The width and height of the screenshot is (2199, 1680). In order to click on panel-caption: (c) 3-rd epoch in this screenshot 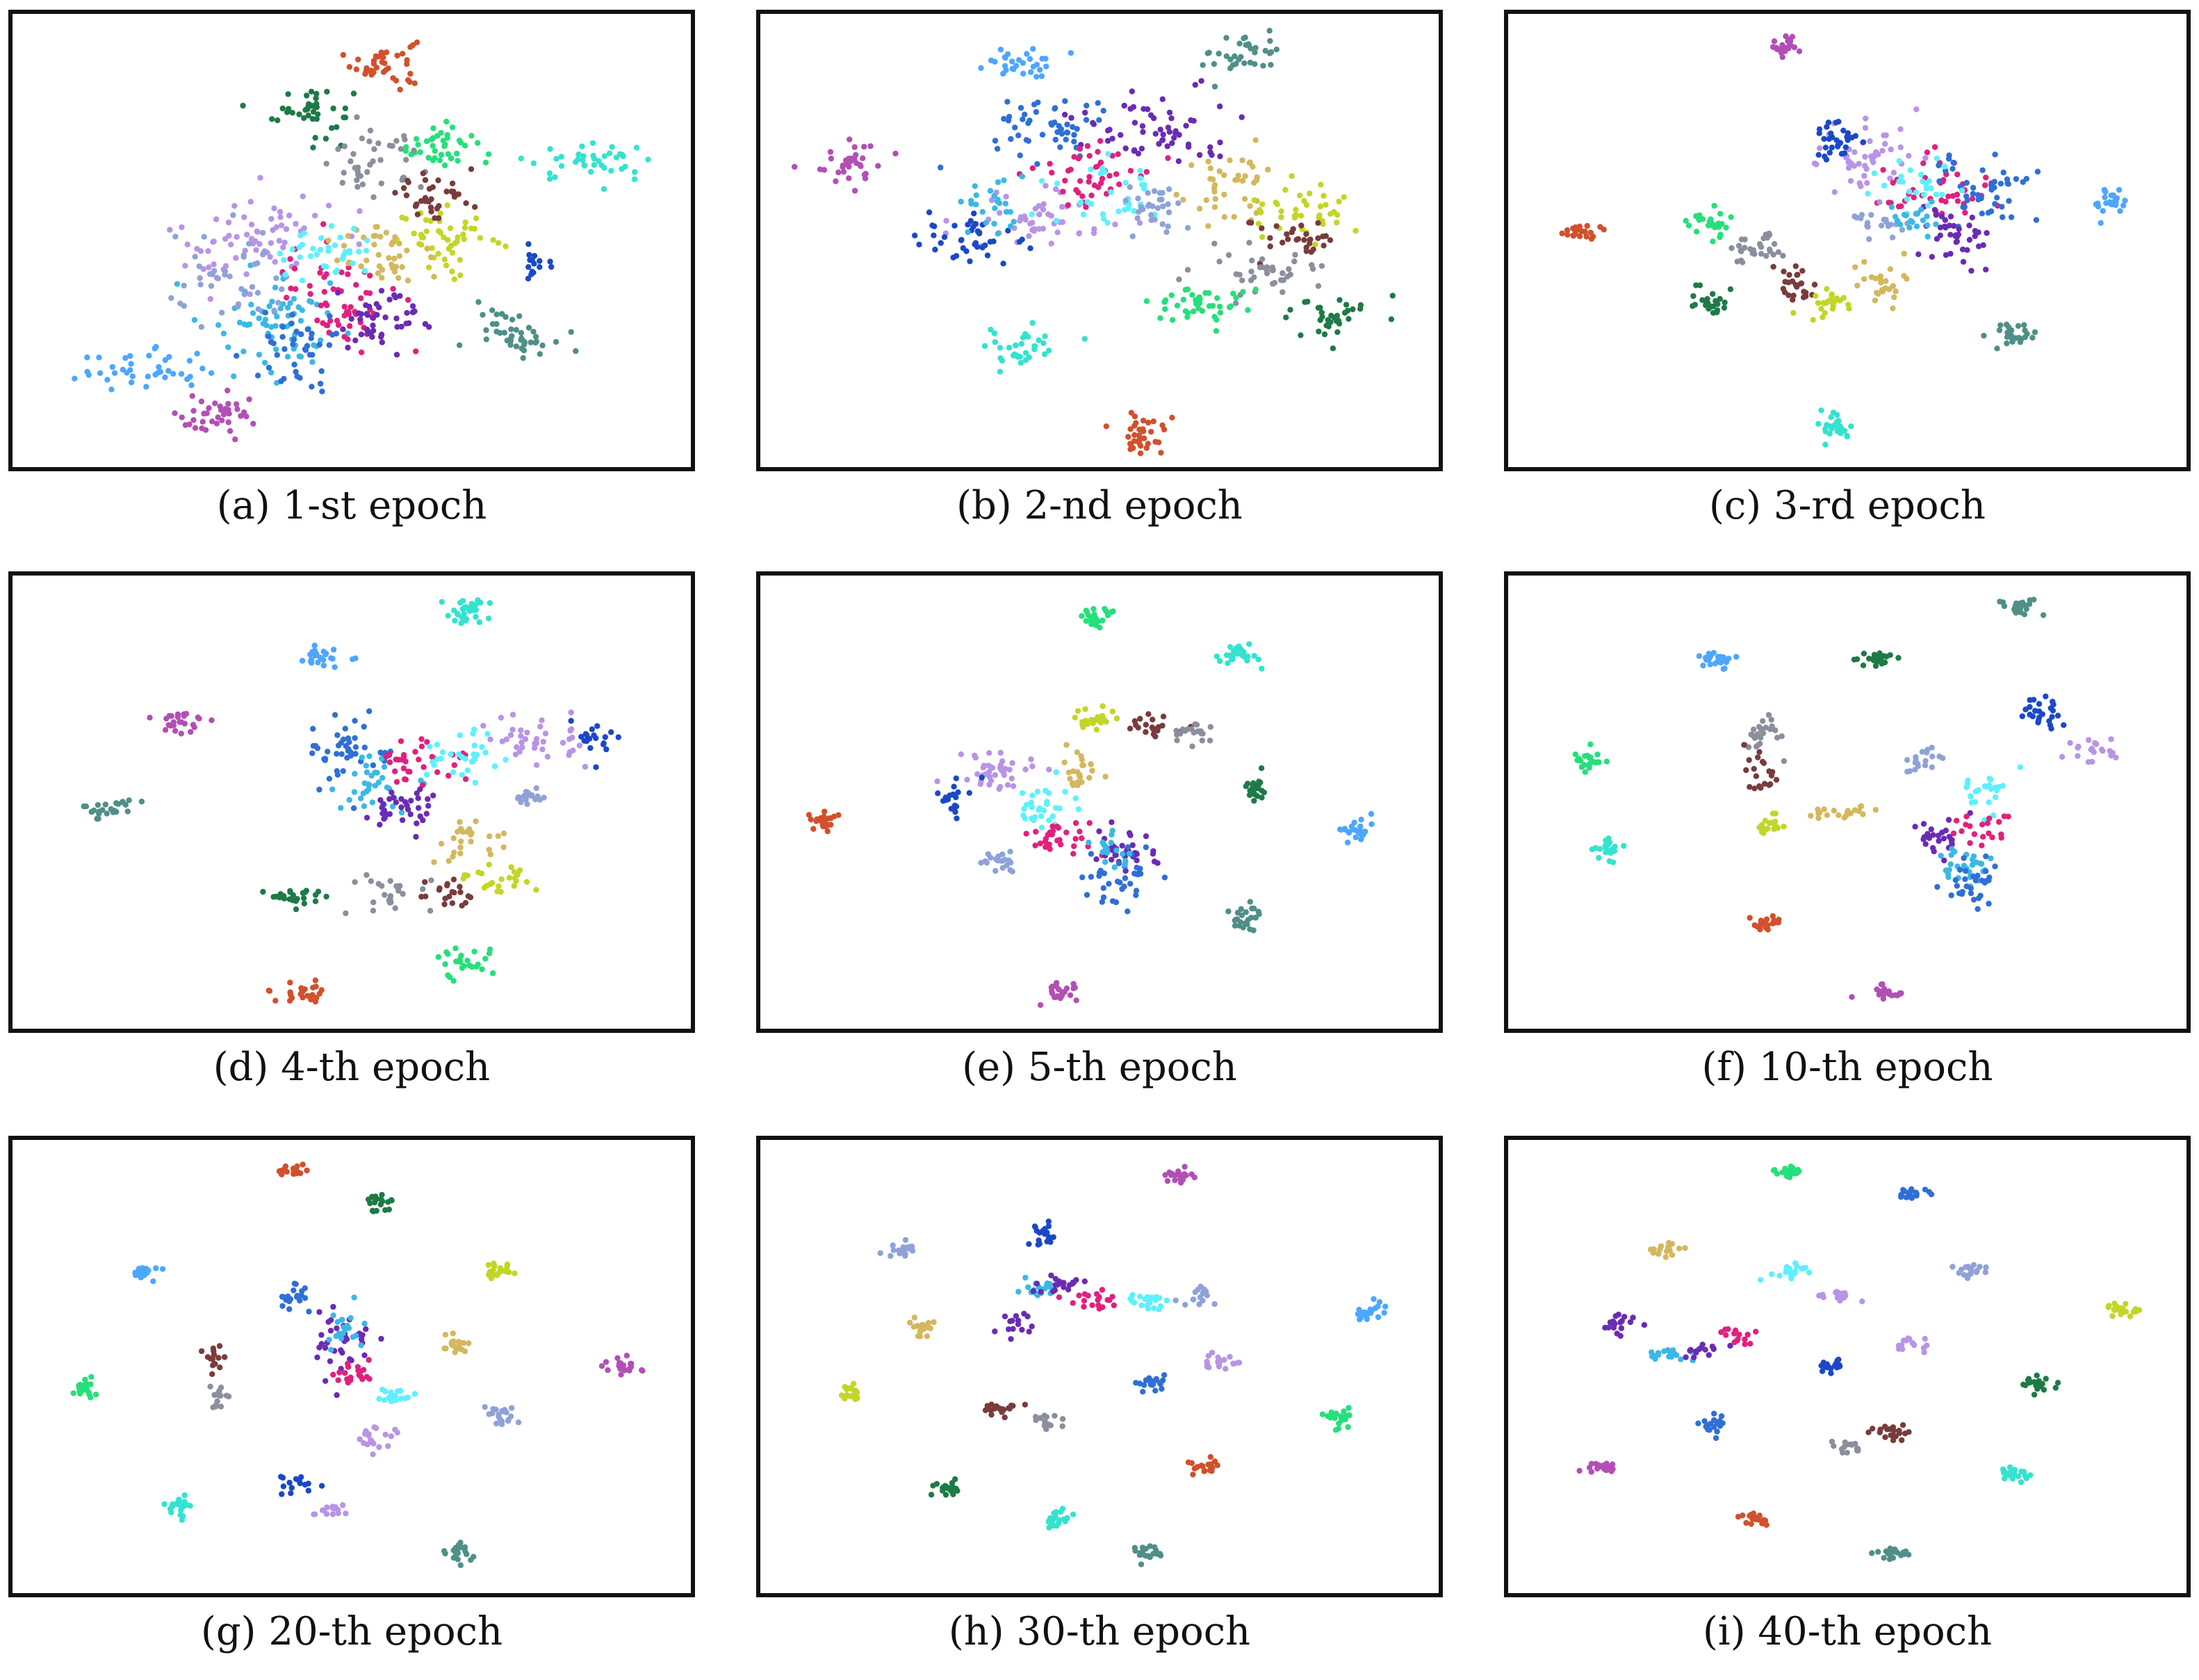, I will do `click(1847, 506)`.